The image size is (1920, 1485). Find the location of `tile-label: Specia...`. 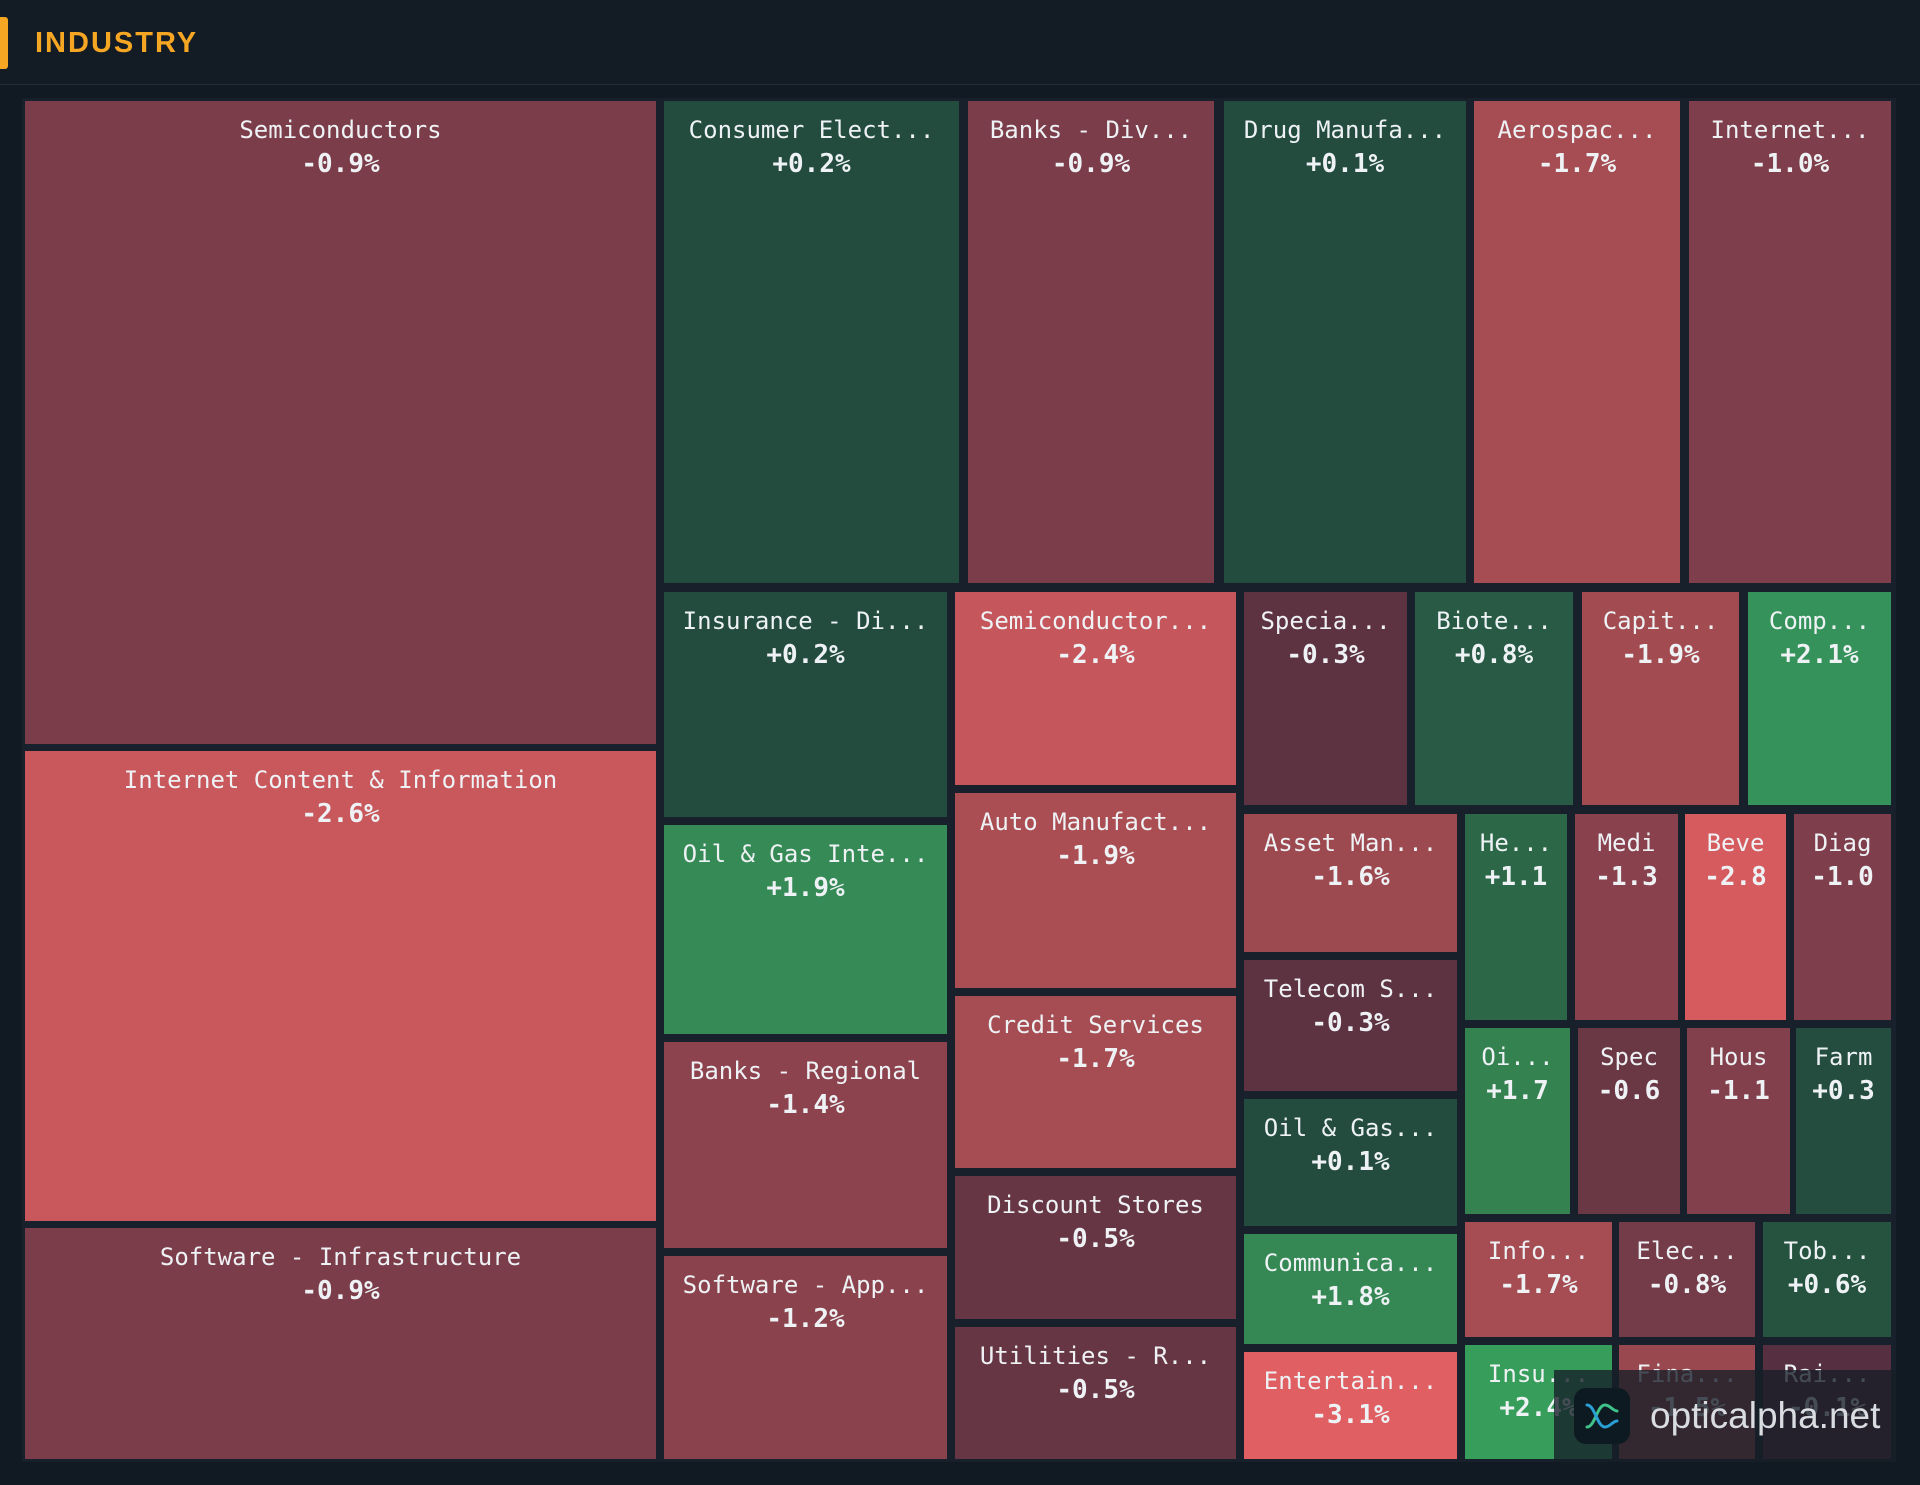

tile-label: Specia... is located at coordinates (1325, 621).